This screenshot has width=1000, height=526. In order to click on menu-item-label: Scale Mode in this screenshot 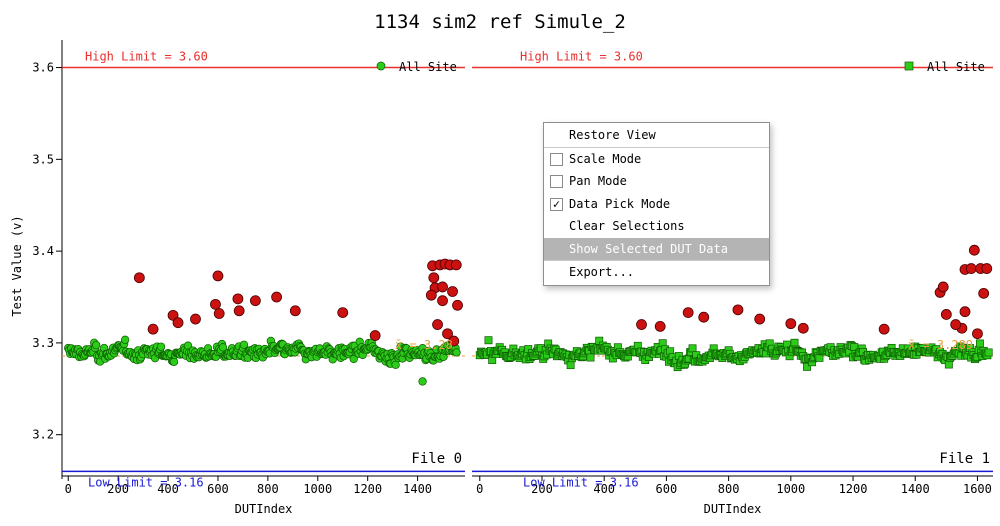, I will do `click(605, 158)`.